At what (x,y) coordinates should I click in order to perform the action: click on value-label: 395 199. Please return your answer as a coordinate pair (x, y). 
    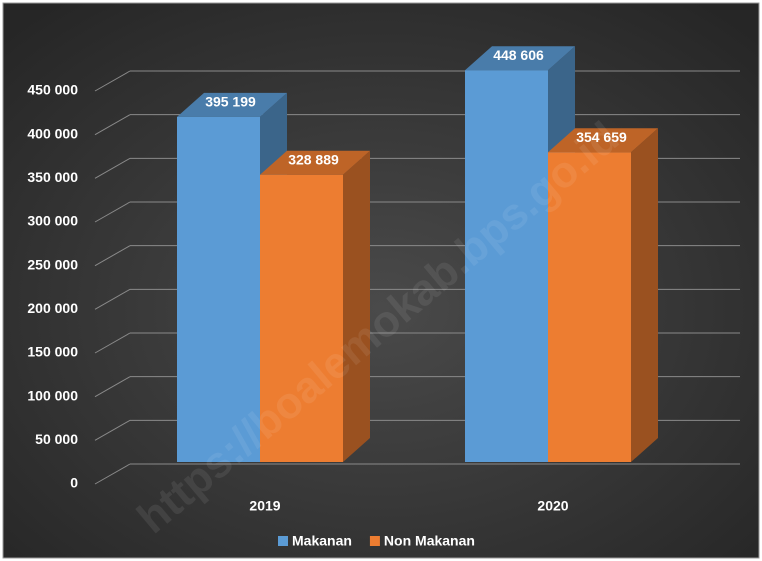
    Looking at the image, I should click on (230, 102).